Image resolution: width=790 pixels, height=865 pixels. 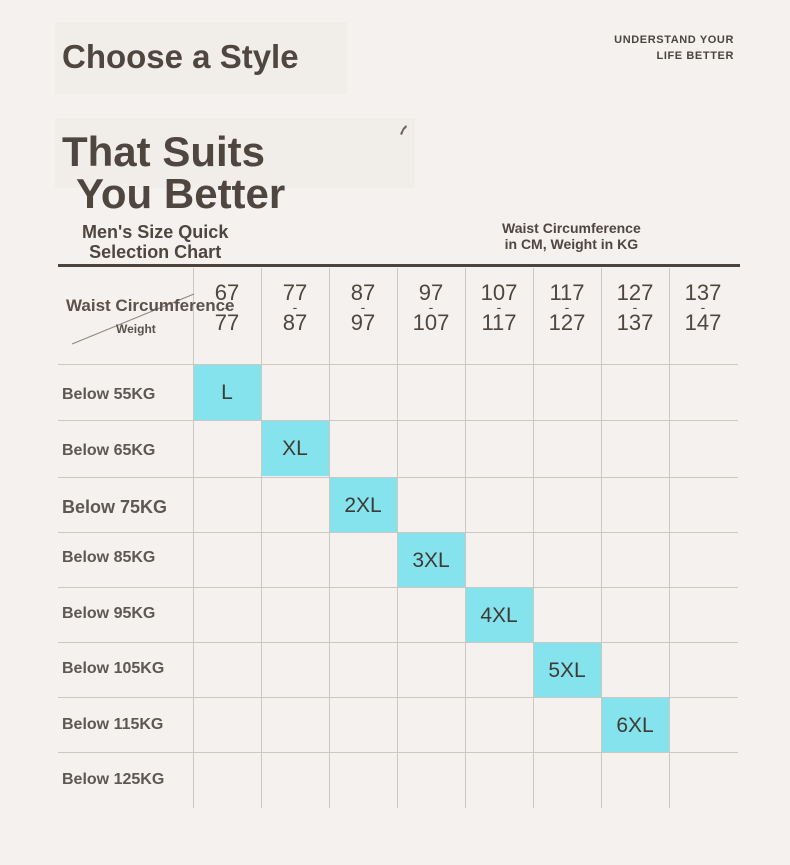 I want to click on column-header-to: 117, so click(x=499, y=322).